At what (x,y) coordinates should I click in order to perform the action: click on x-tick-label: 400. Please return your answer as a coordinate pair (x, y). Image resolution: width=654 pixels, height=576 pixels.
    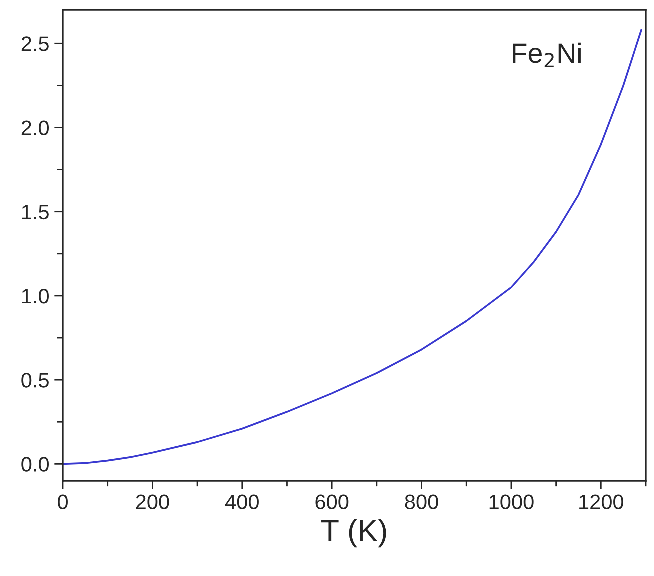
    Looking at the image, I should click on (242, 502).